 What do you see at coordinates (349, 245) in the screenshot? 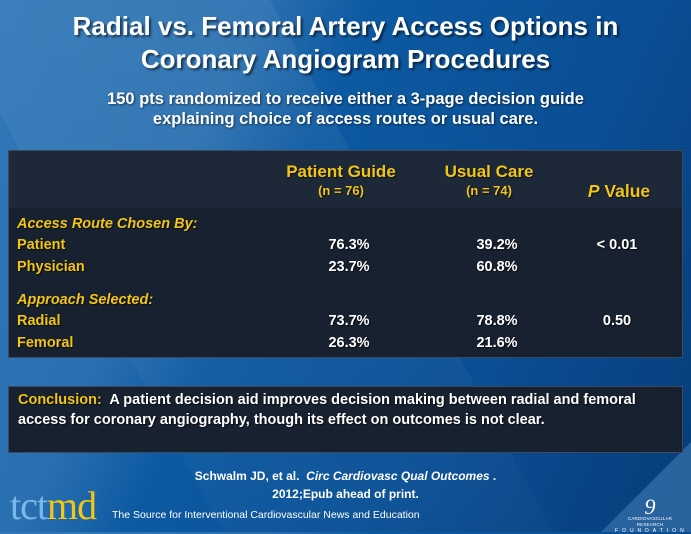
I see `cell-guide-patient: 76.3%` at bounding box center [349, 245].